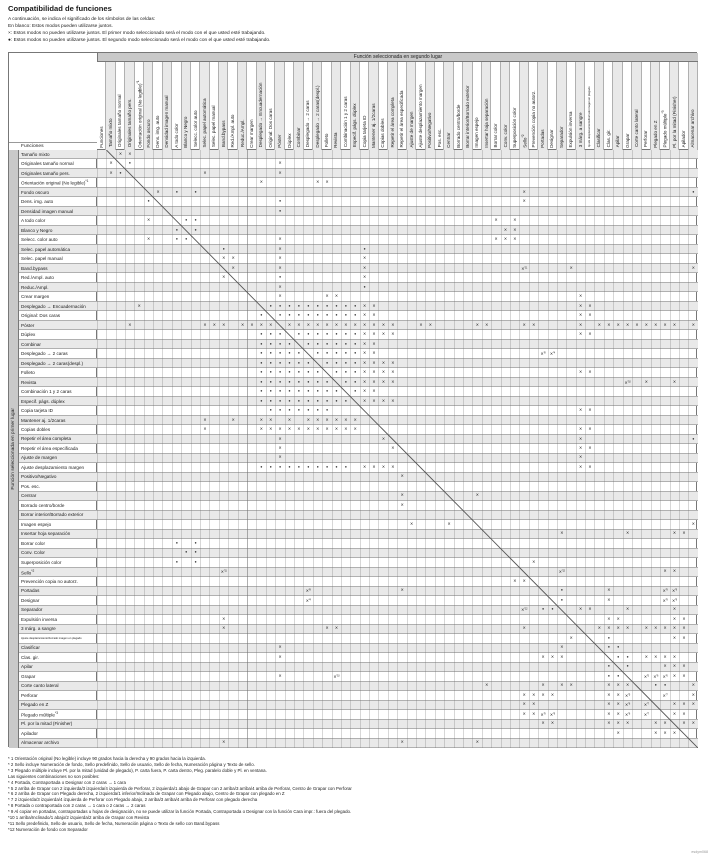  Describe the element at coordinates (298, 362) in the screenshot. I see `cell-mark-23-21: ●` at that location.